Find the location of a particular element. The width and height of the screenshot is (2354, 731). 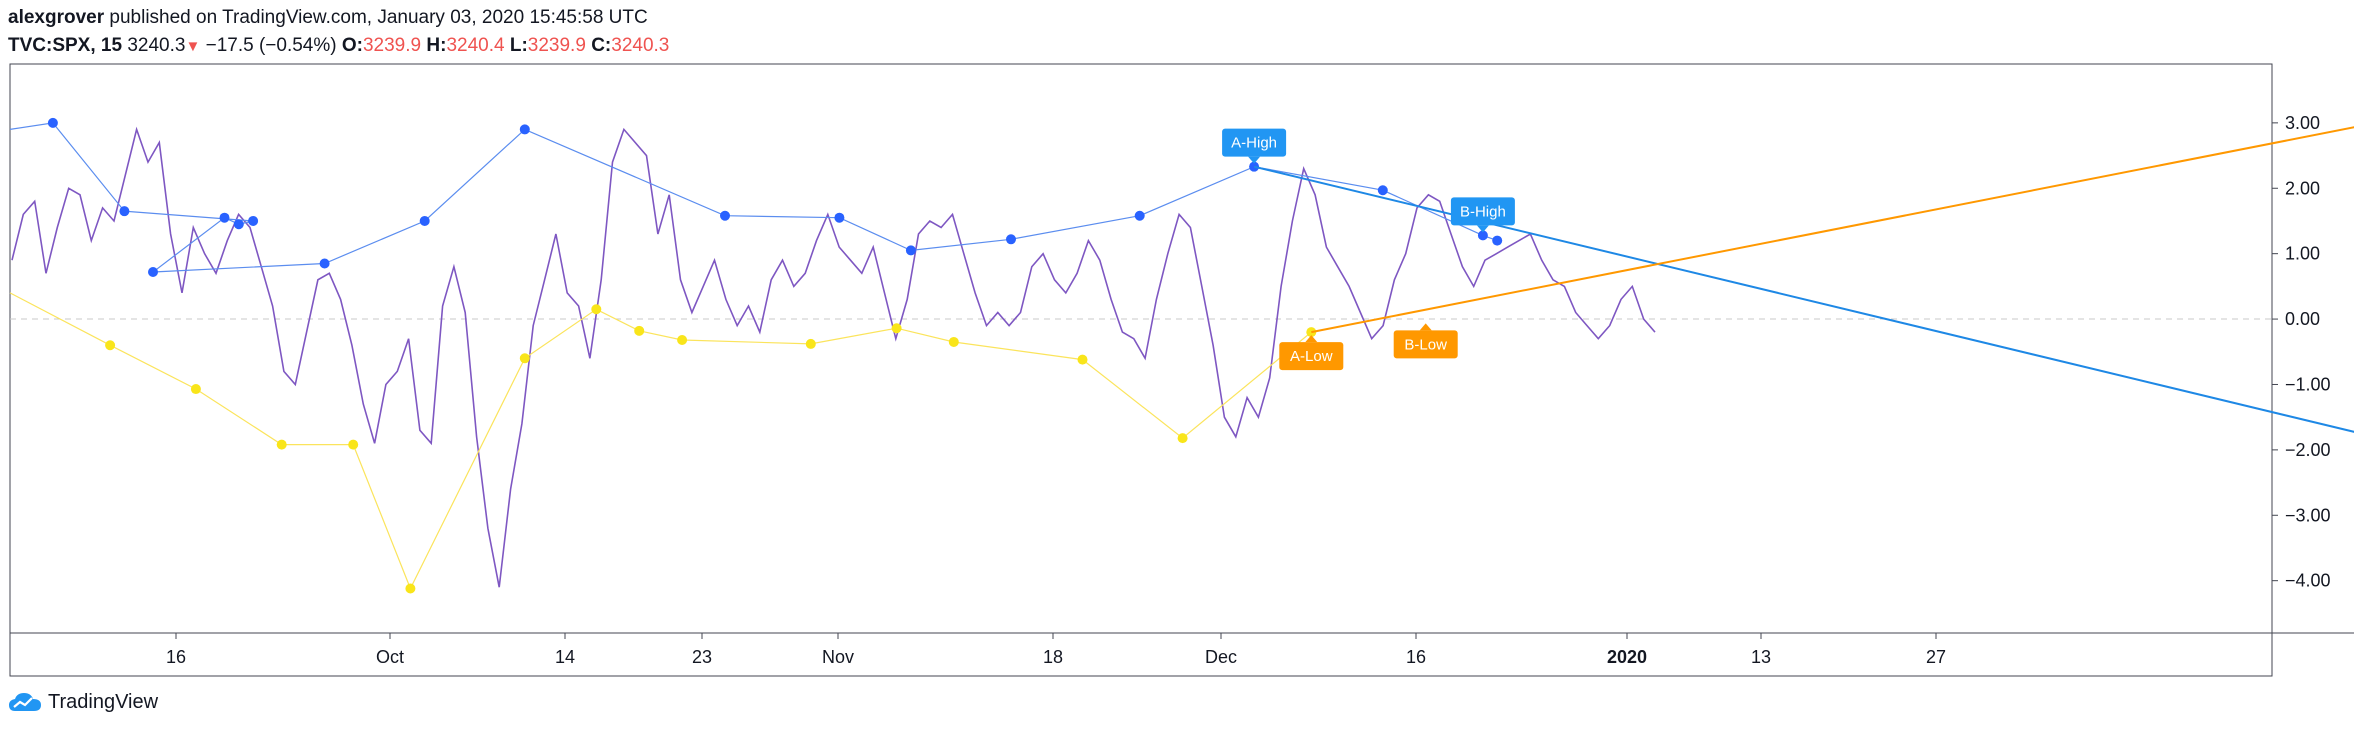

x-tick-label: 27 is located at coordinates (1936, 657).